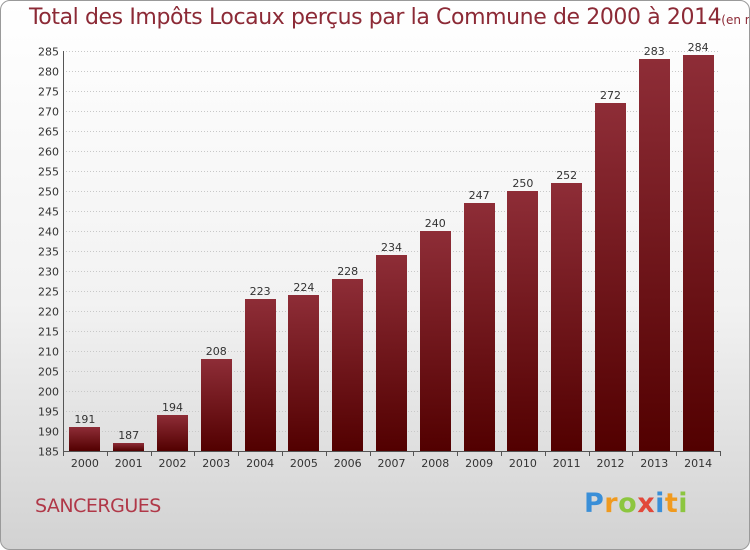  I want to click on y-tick-280: 280, so click(48, 72).